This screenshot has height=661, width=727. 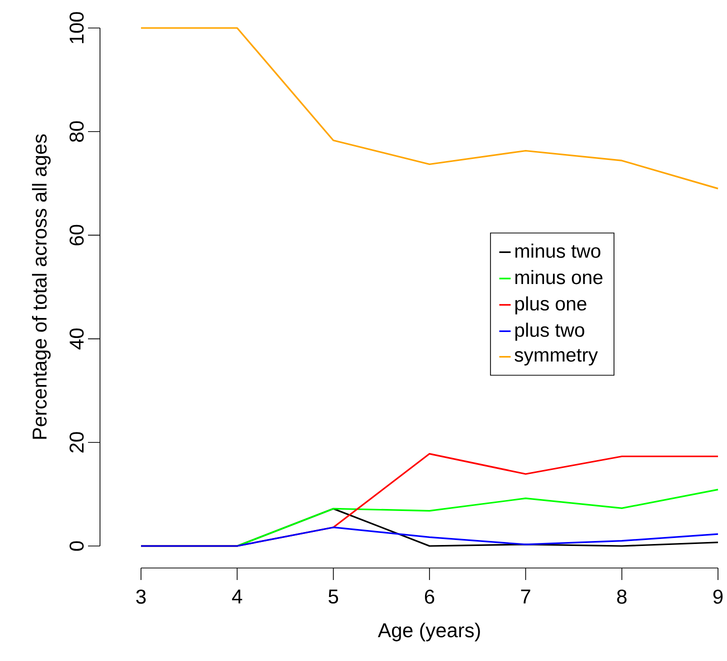 I want to click on x-tick-label: 5, so click(x=333, y=597).